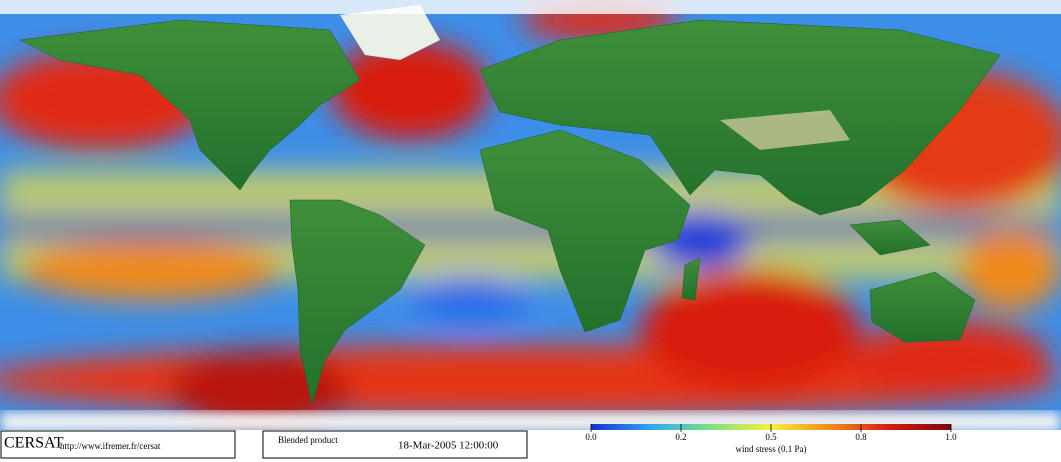 This screenshot has height=462, width=1061. What do you see at coordinates (951, 437) in the screenshot?
I see `colorbar-tick-label: 1.0` at bounding box center [951, 437].